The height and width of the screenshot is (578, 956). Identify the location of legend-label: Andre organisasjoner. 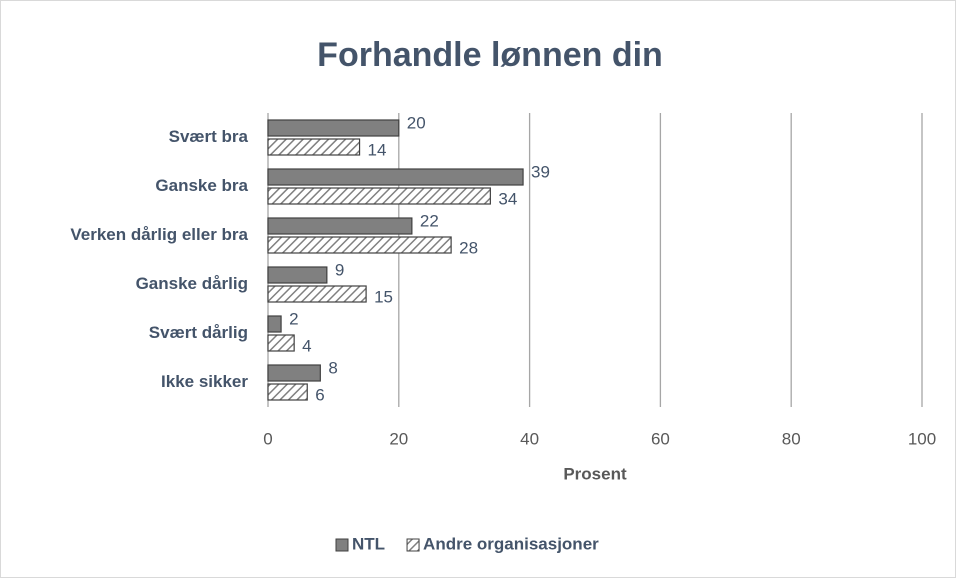
(511, 543).